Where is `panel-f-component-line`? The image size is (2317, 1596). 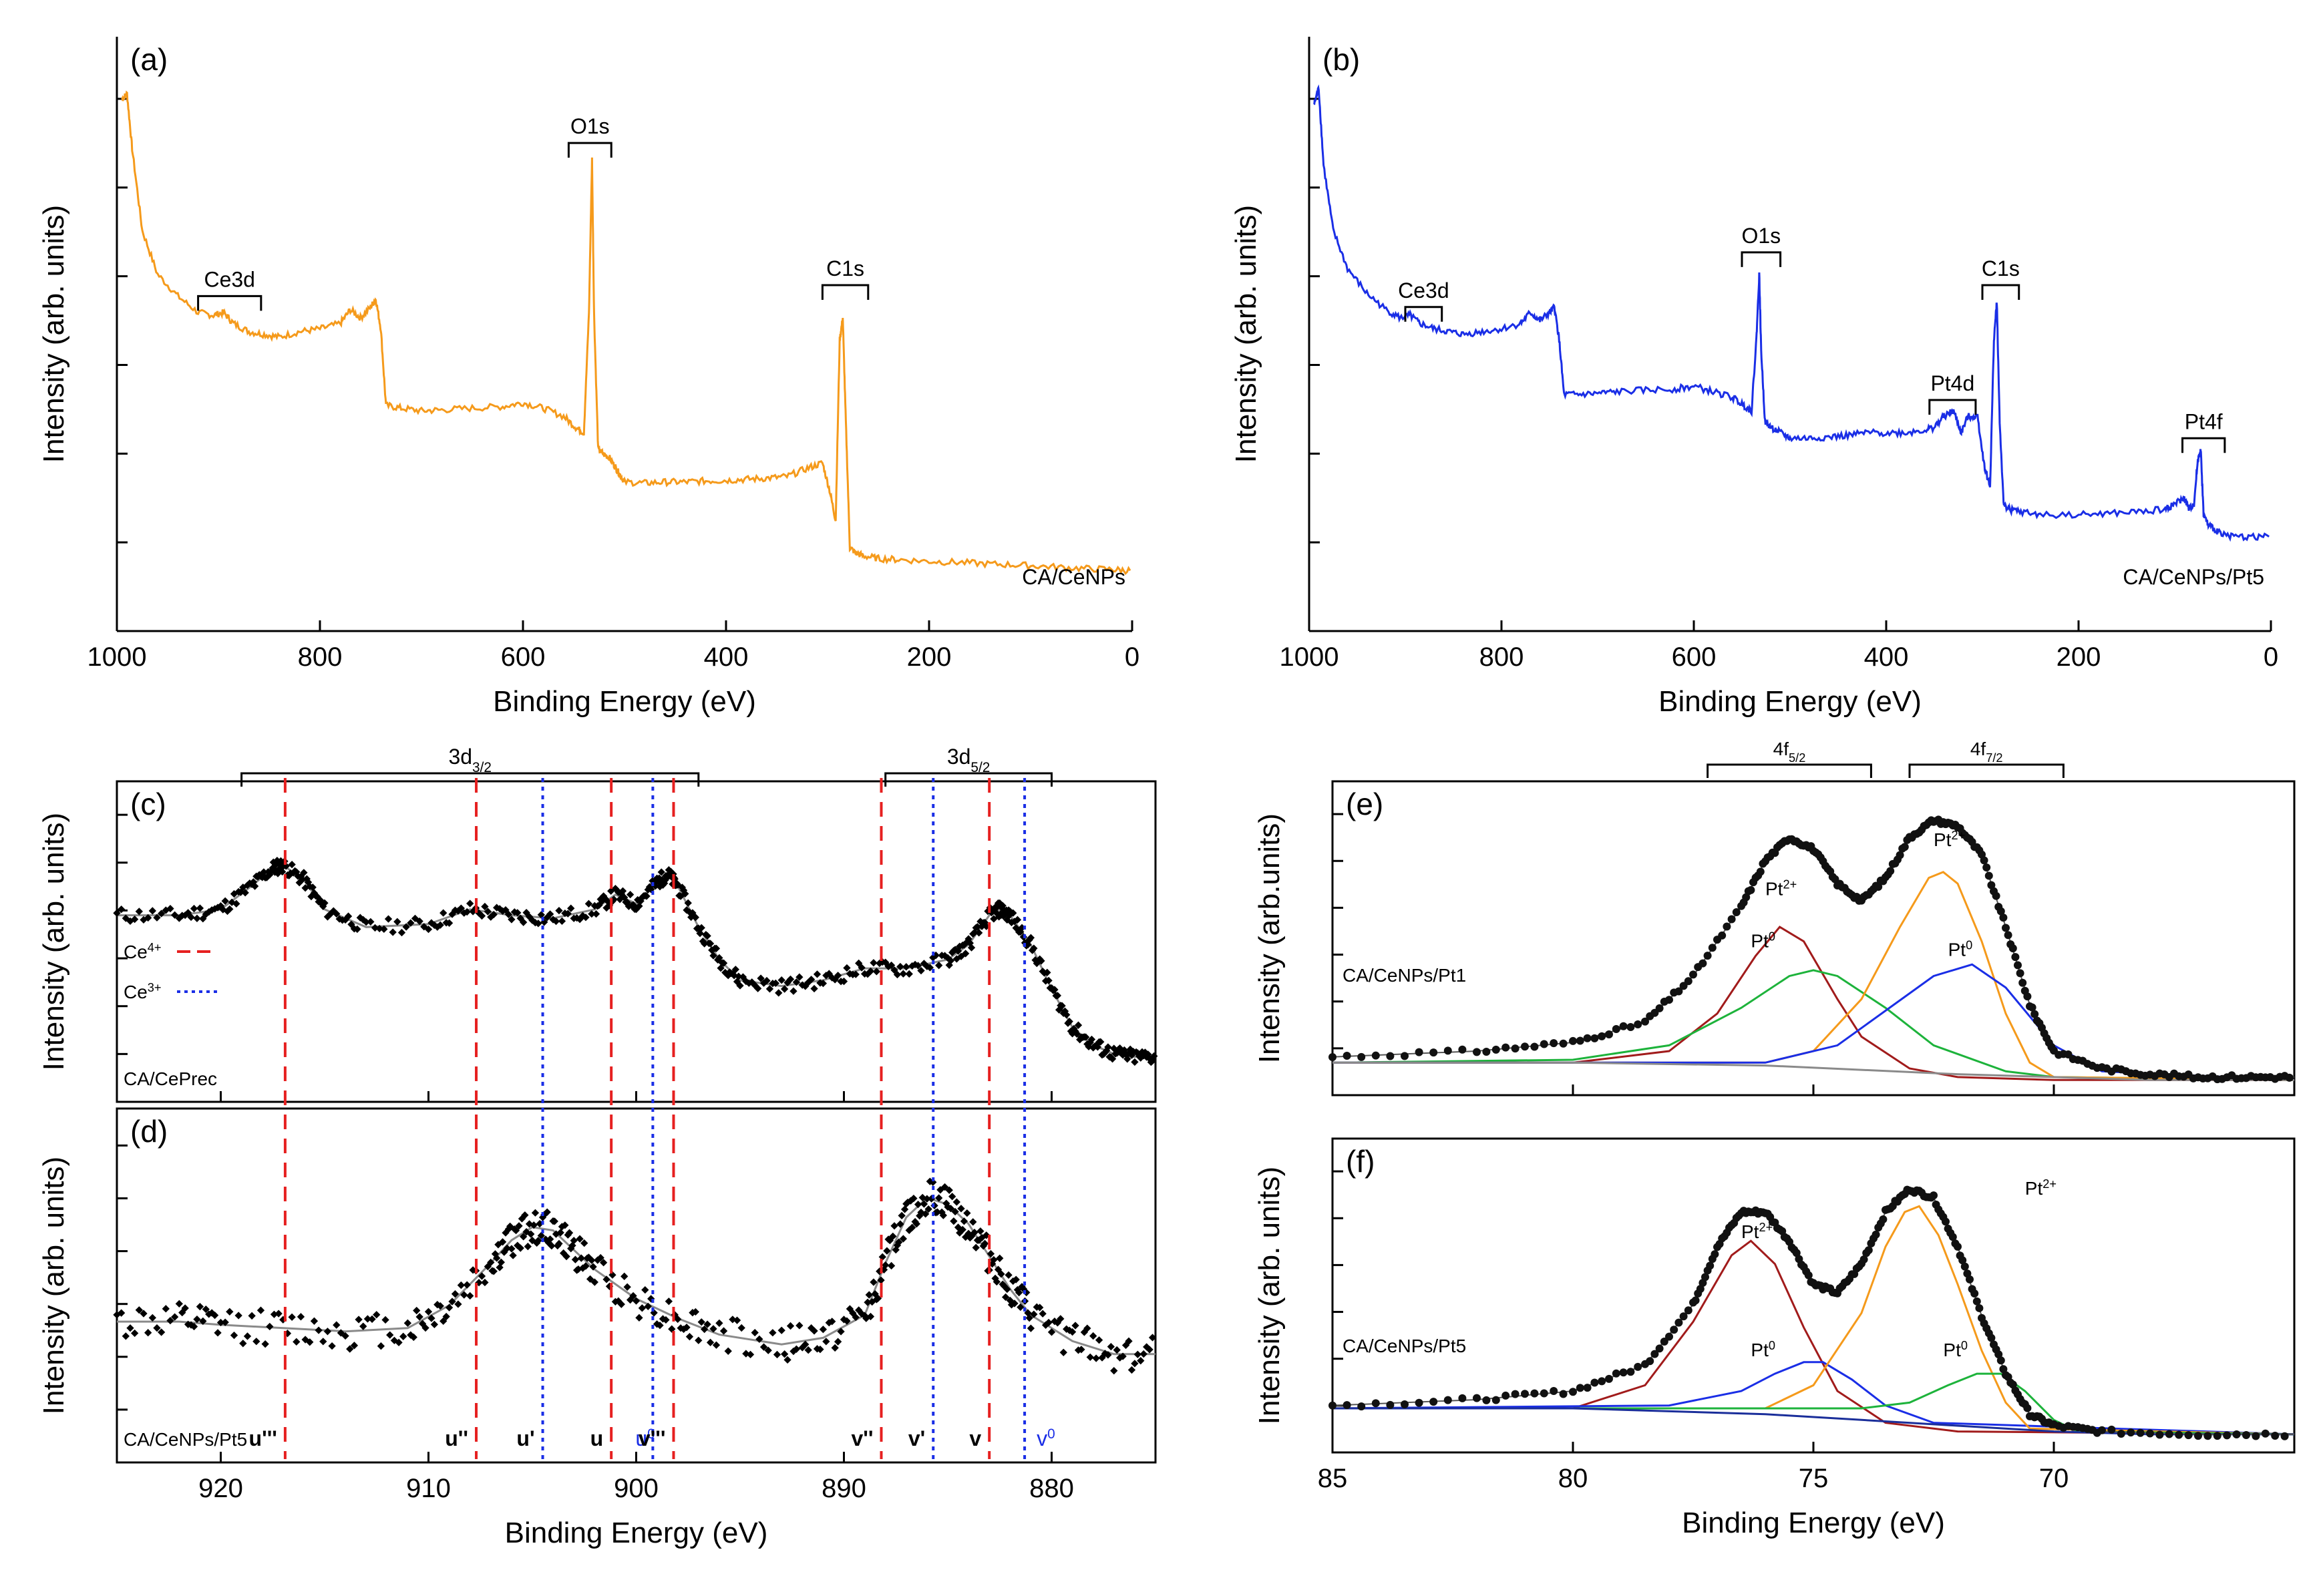 panel-f-component-line is located at coordinates (1814, 1338).